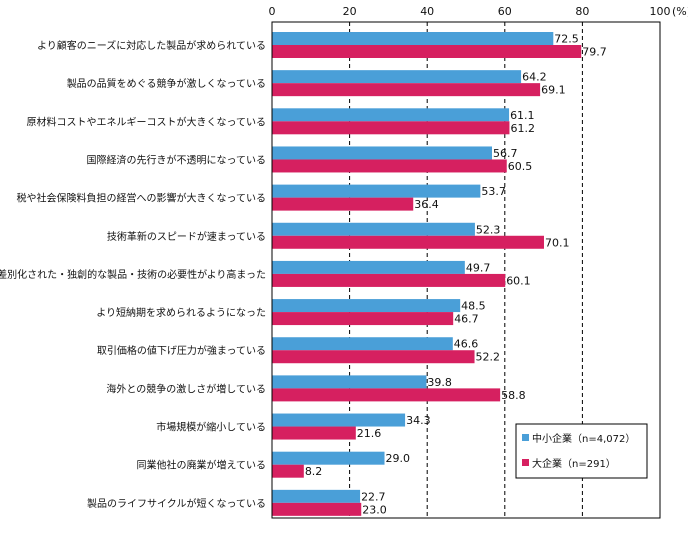 Image resolution: width=688 pixels, height=540 pixels. What do you see at coordinates (418, 420) in the screenshot?
I see `data-label-series1-11: 34.3` at bounding box center [418, 420].